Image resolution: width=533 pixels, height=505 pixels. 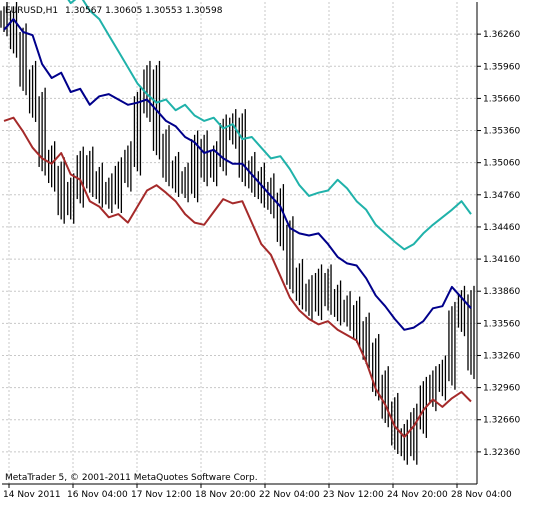 I want to click on y-tick-label: 1.35360, so click(x=501, y=132).